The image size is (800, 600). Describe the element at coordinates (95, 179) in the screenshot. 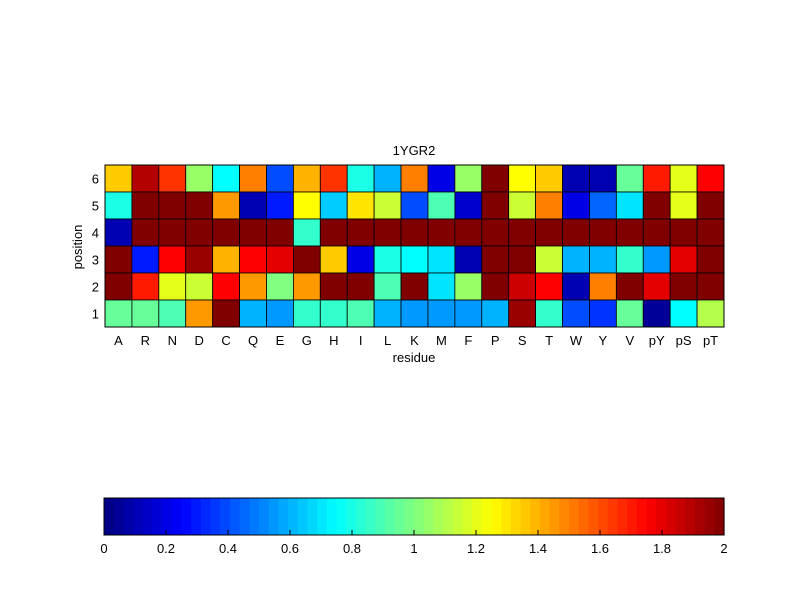

I see `y-tick-label: 6` at that location.